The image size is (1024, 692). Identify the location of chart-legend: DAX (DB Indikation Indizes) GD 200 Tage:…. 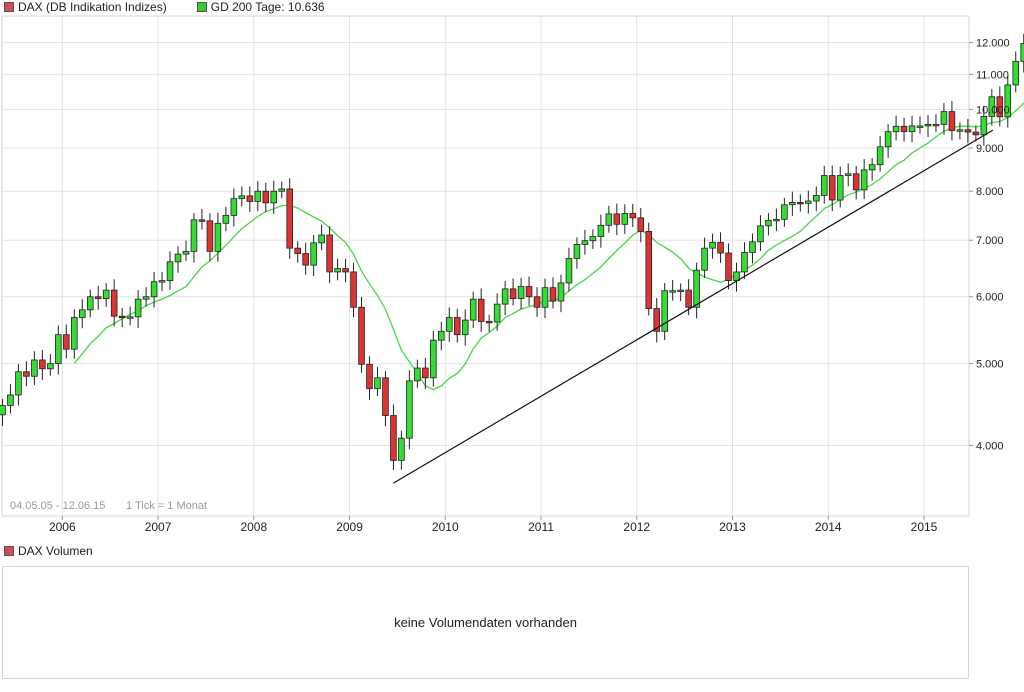
(164, 7).